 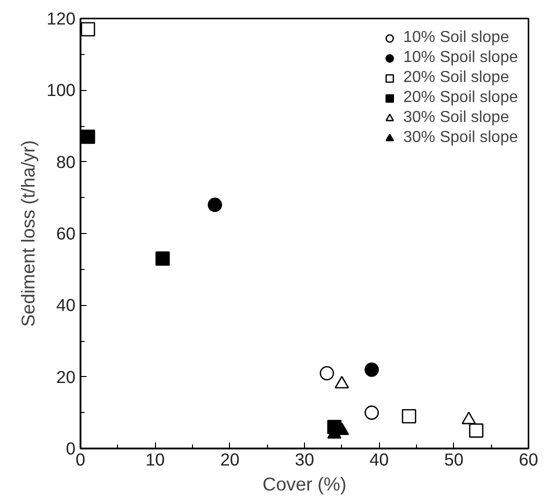 I want to click on legend-label: 30% Soil slope, so click(x=456, y=118).